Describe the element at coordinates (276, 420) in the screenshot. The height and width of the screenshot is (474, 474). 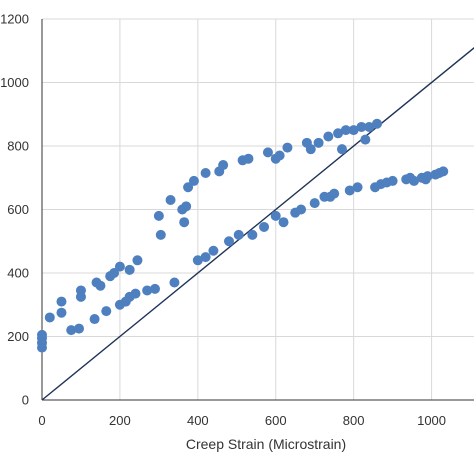
I see `x-tick-label: 600` at that location.